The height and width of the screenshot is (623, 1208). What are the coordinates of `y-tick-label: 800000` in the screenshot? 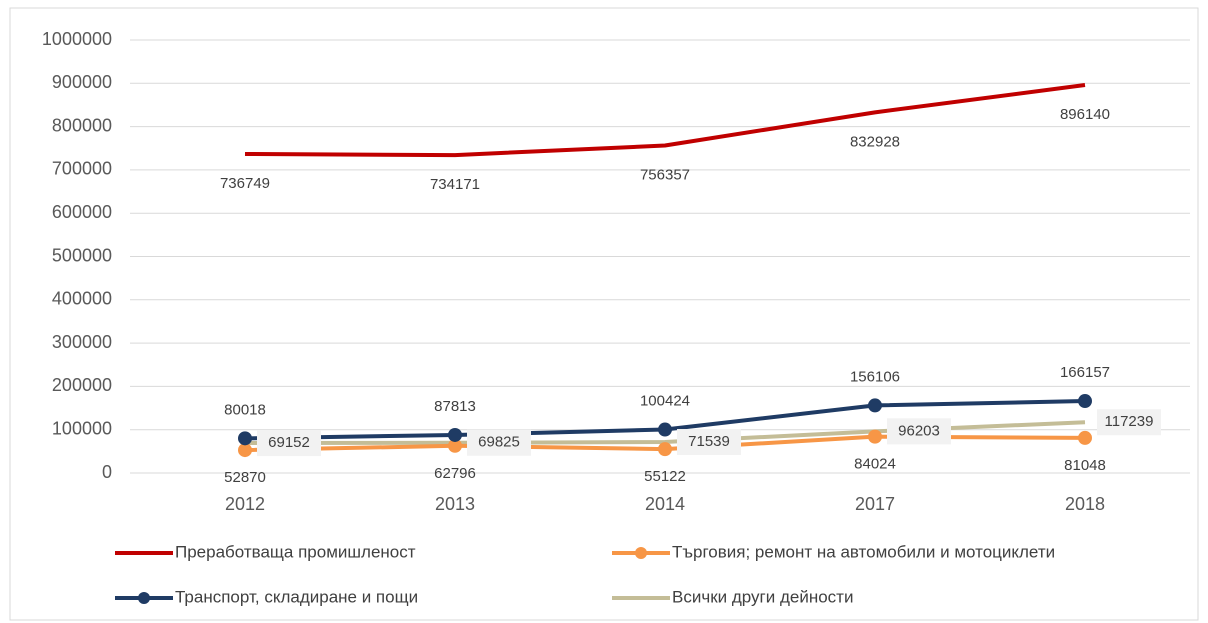 It's located at (82, 125).